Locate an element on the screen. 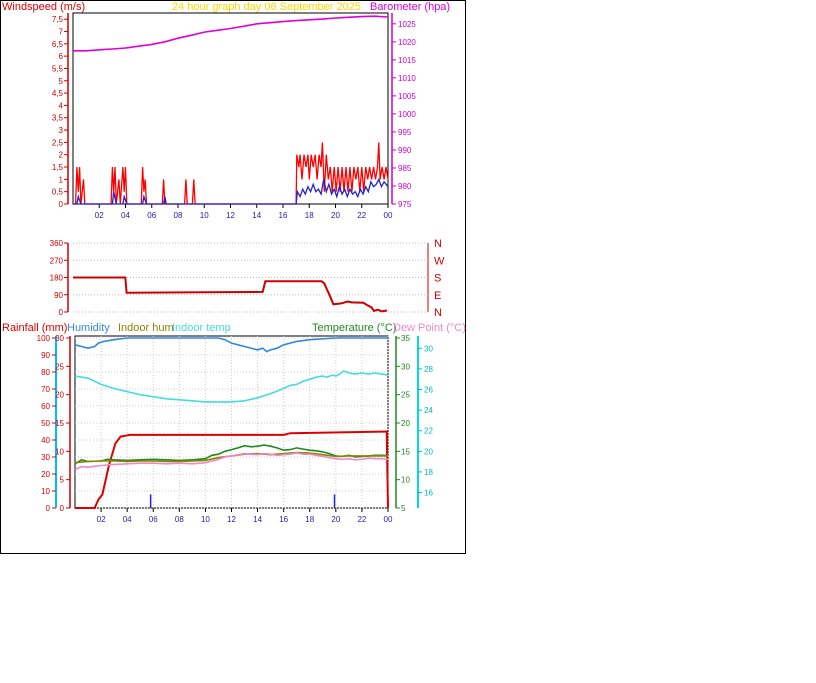 Image resolution: width=816 pixels, height=683 pixels. temperature-tick-label: 10 is located at coordinates (405, 480).